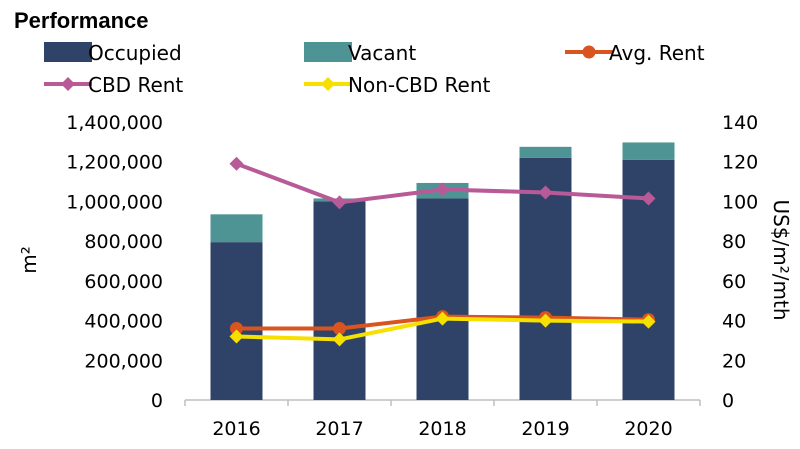 The height and width of the screenshot is (449, 800). I want to click on legend-marker-non-cbd-rent, so click(328, 84).